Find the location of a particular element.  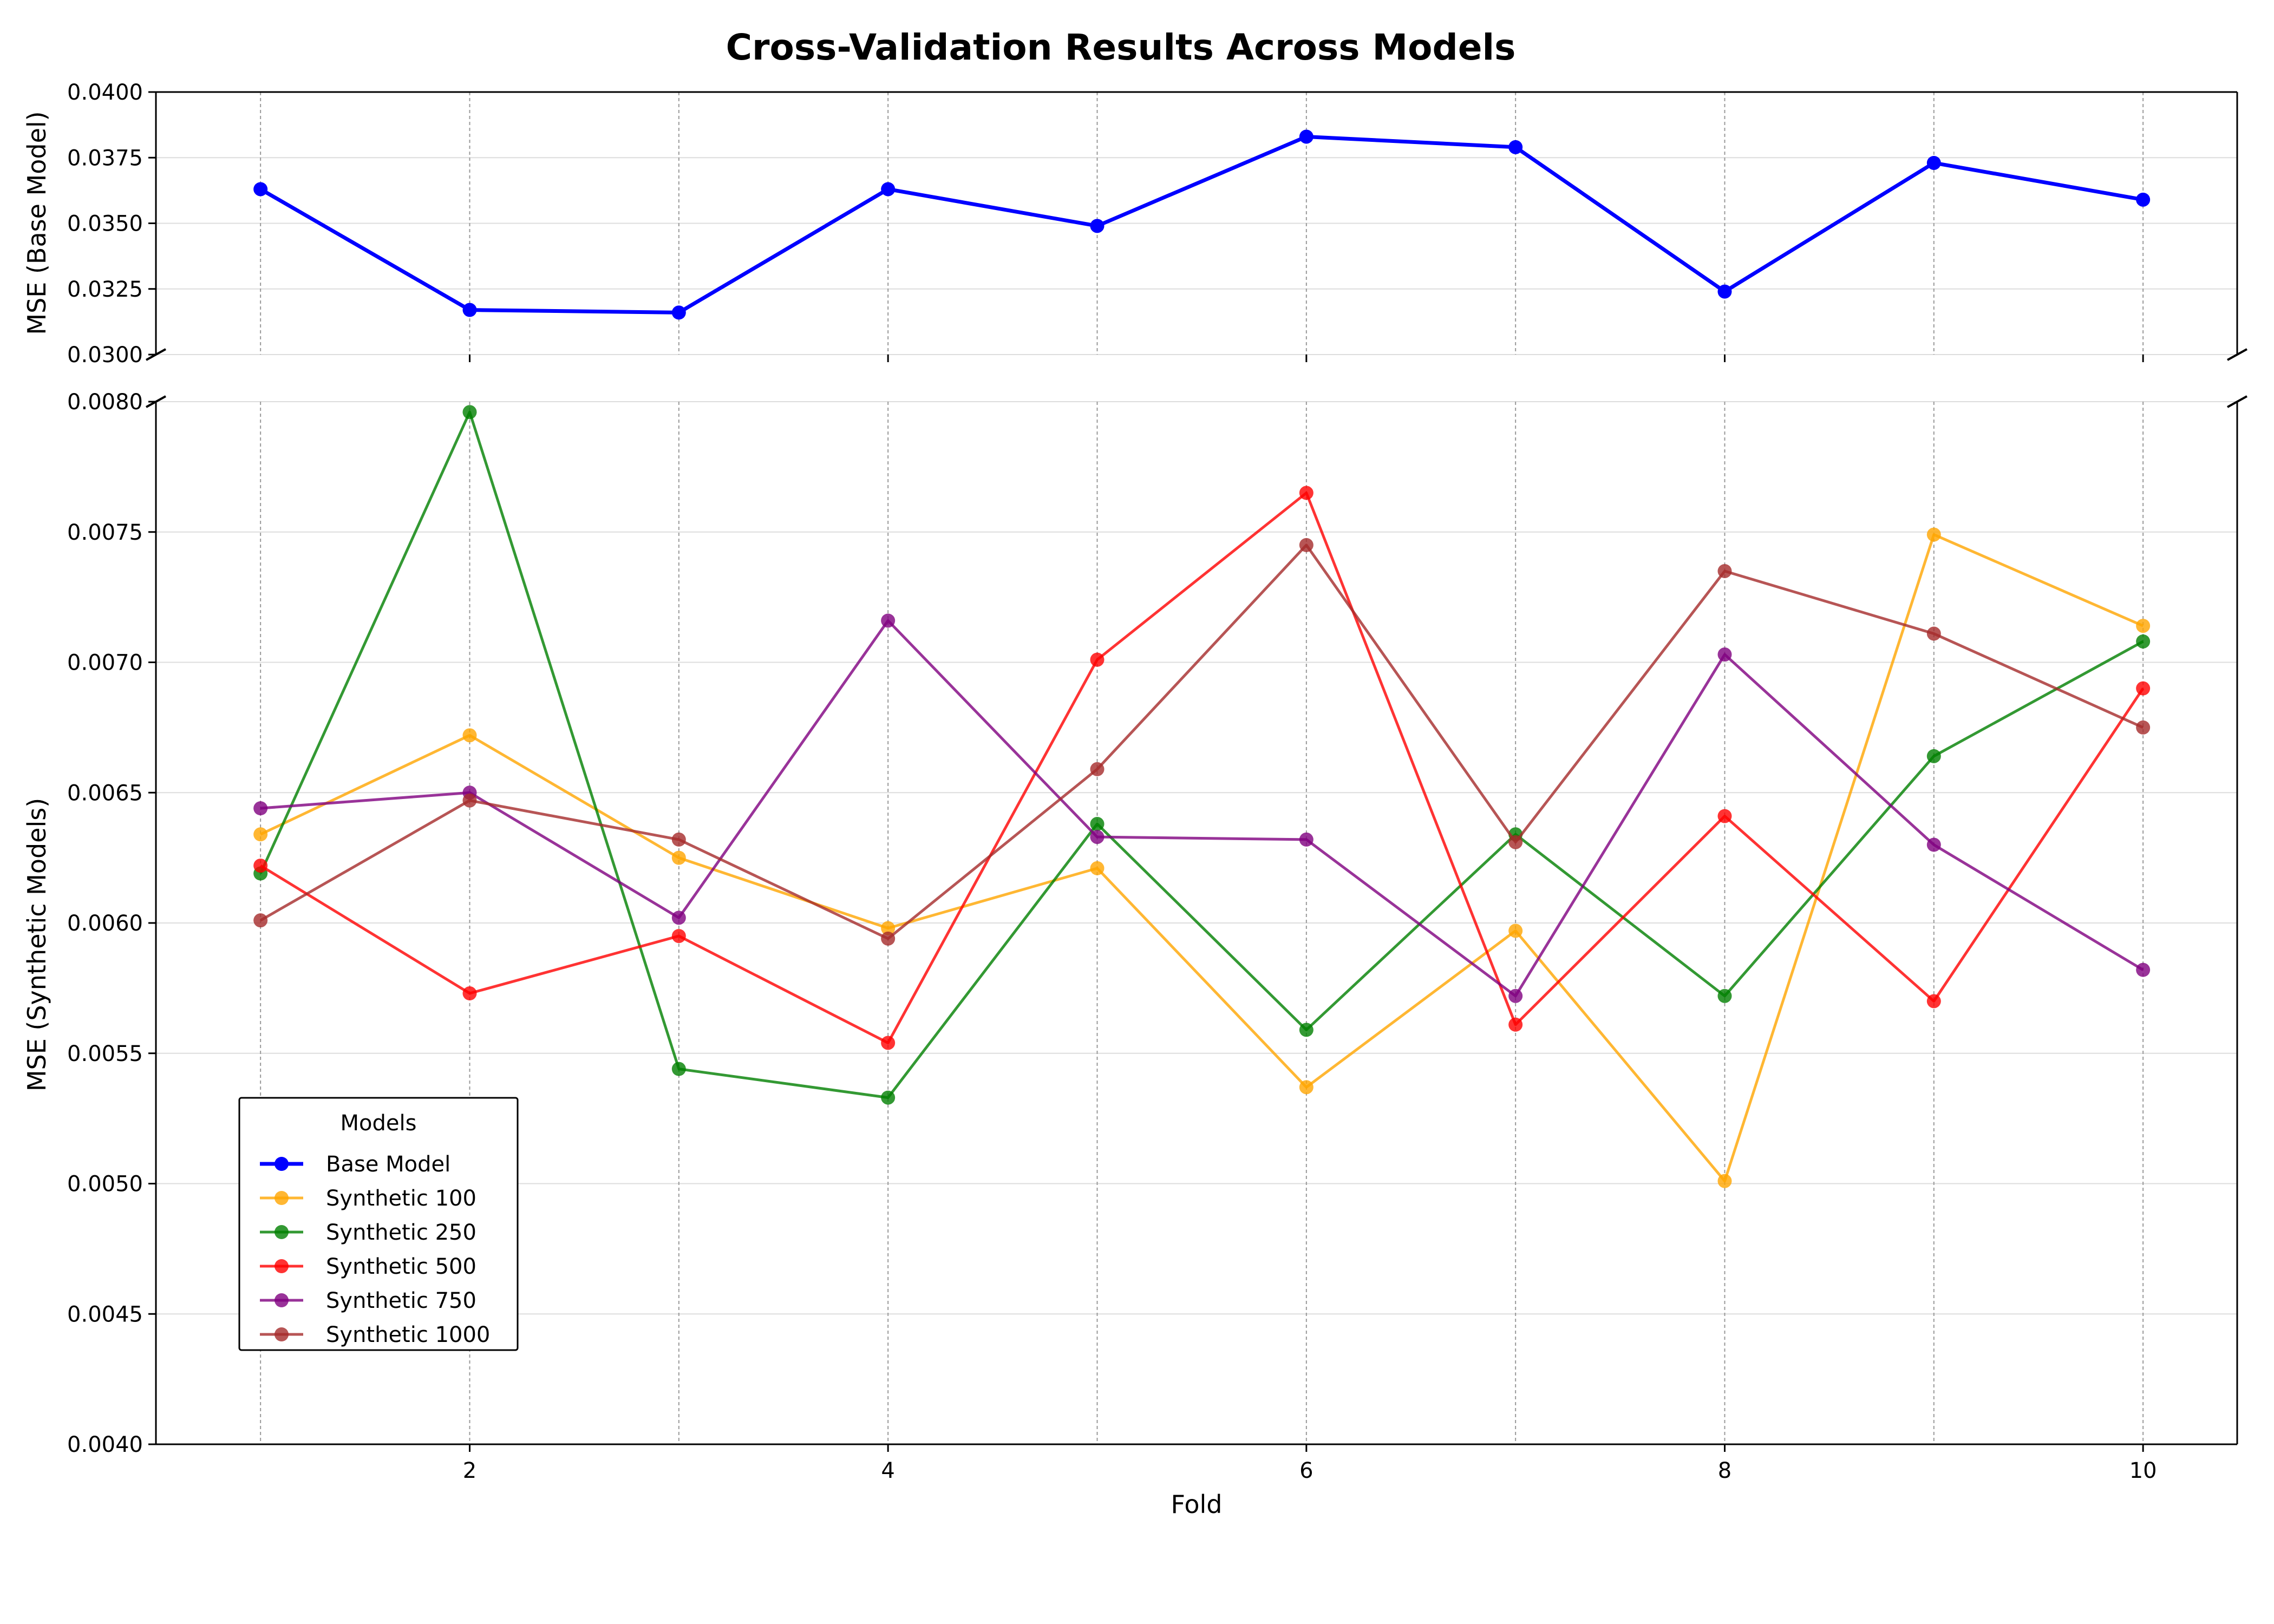

x-tick-label: 8 is located at coordinates (1725, 1471).